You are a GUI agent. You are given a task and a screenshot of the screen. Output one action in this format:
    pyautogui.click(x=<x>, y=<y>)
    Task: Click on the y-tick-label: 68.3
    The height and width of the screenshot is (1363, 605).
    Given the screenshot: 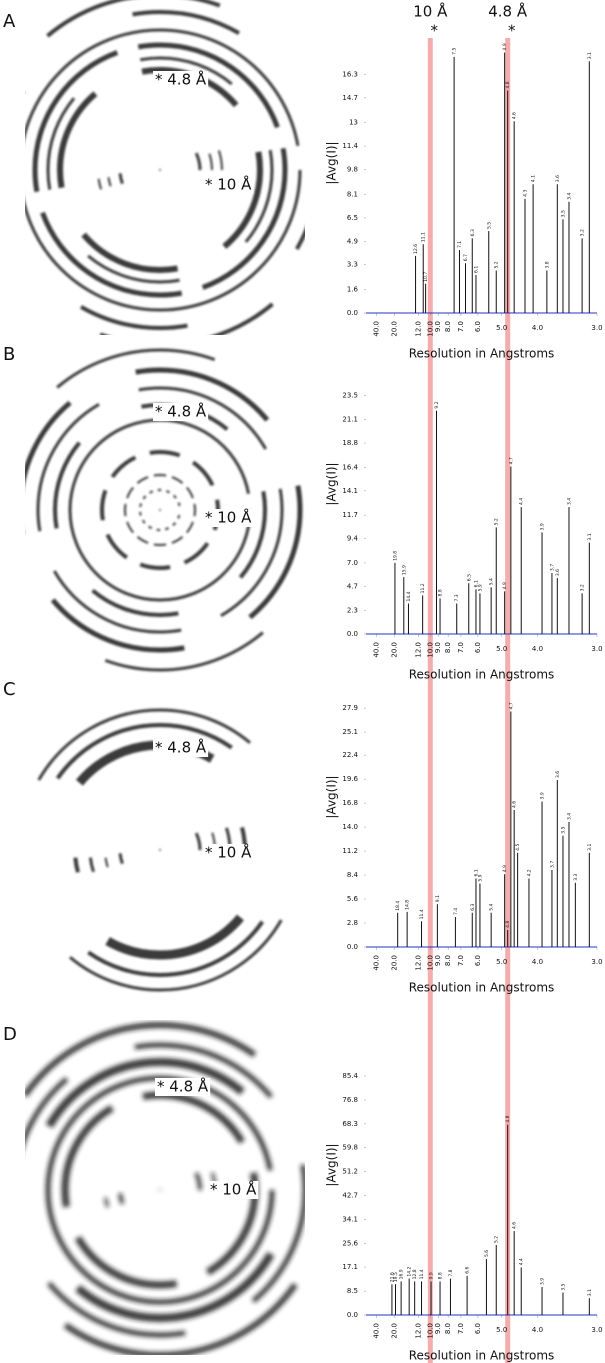 What is the action you would take?
    pyautogui.click(x=350, y=1124)
    